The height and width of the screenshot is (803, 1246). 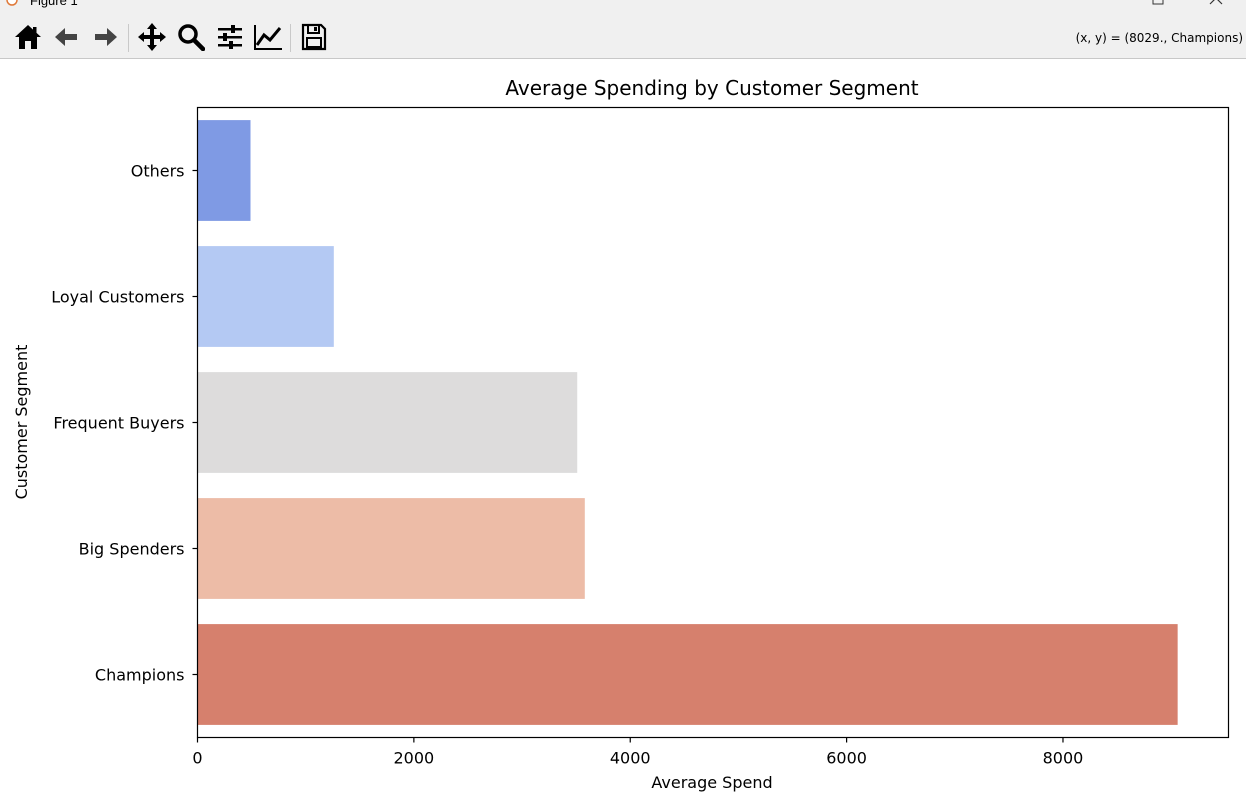 What do you see at coordinates (711, 88) in the screenshot?
I see `chart-title: Average Spending by Customer Segment` at bounding box center [711, 88].